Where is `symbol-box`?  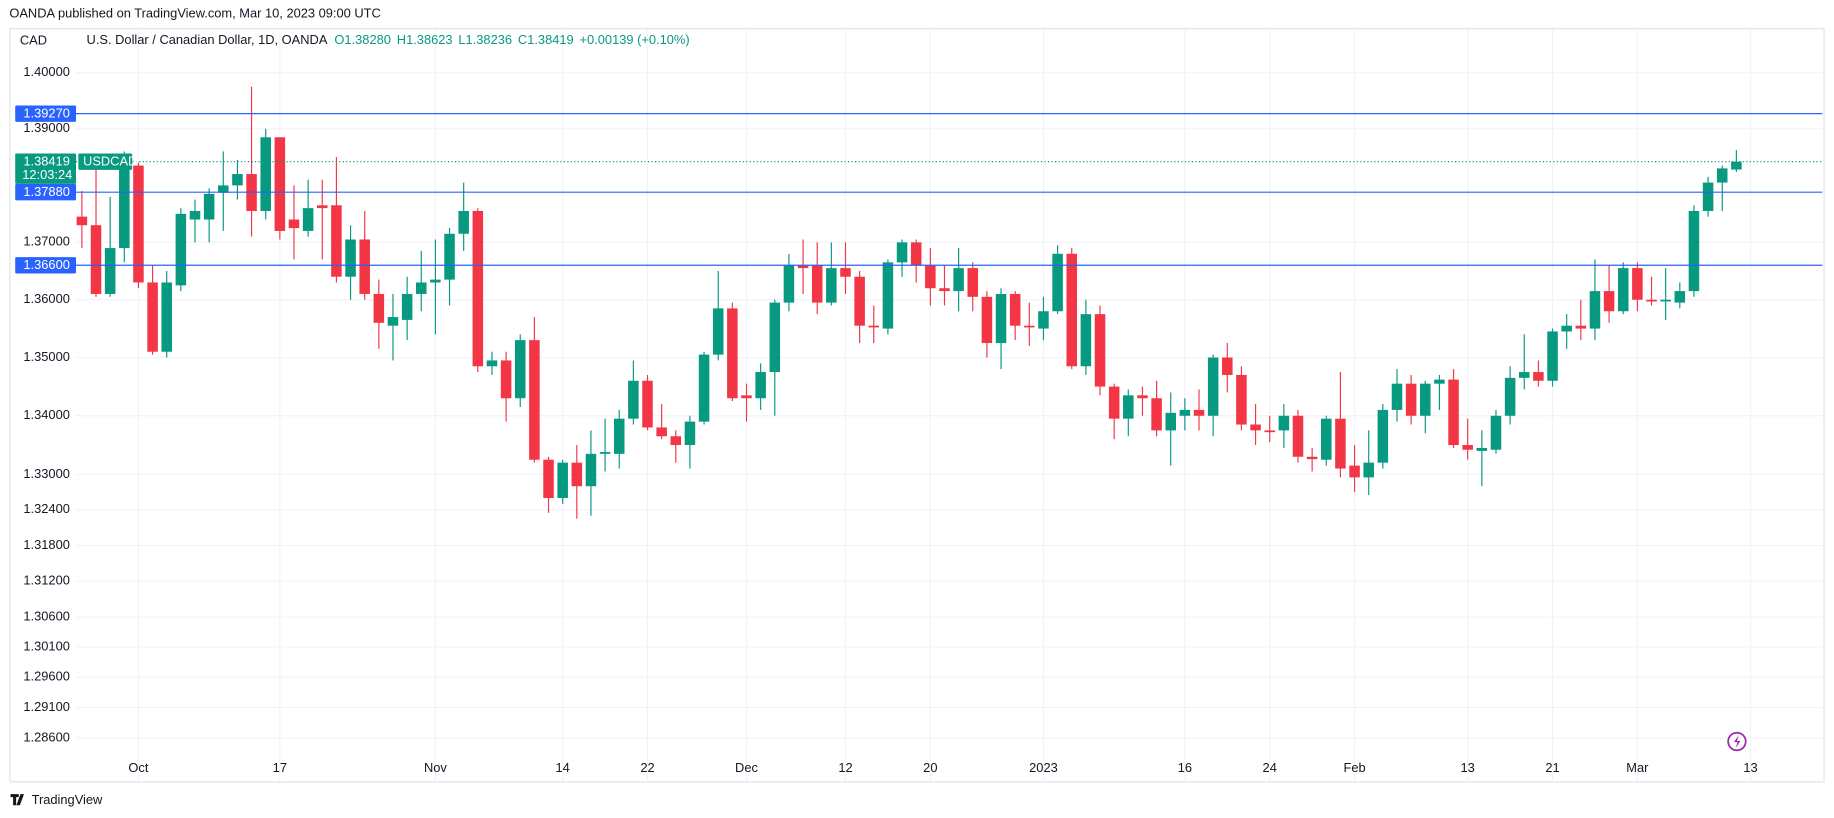
symbol-box is located at coordinates (105, 161).